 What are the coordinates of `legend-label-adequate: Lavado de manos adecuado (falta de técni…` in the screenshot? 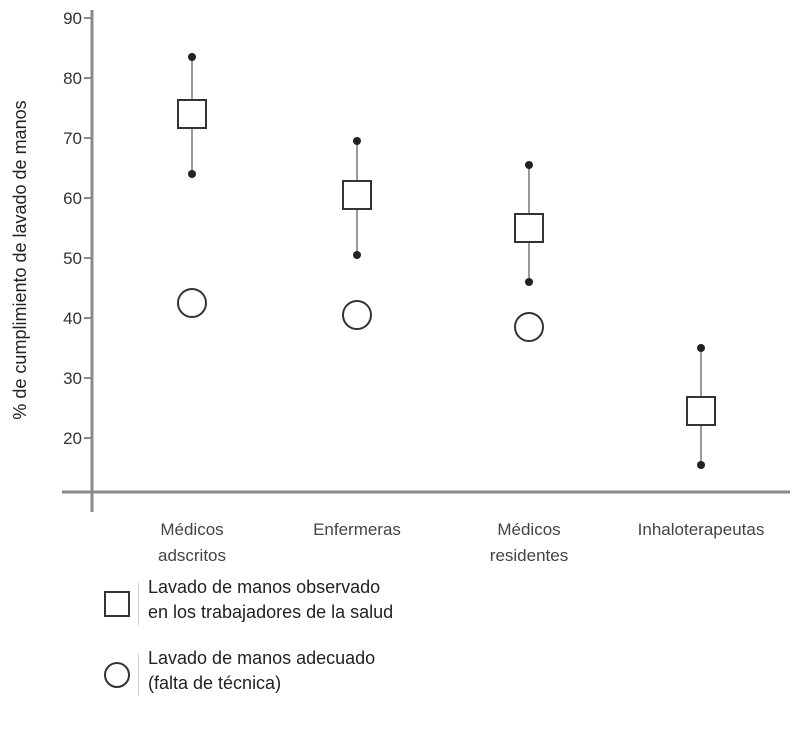 It's located at (261, 671).